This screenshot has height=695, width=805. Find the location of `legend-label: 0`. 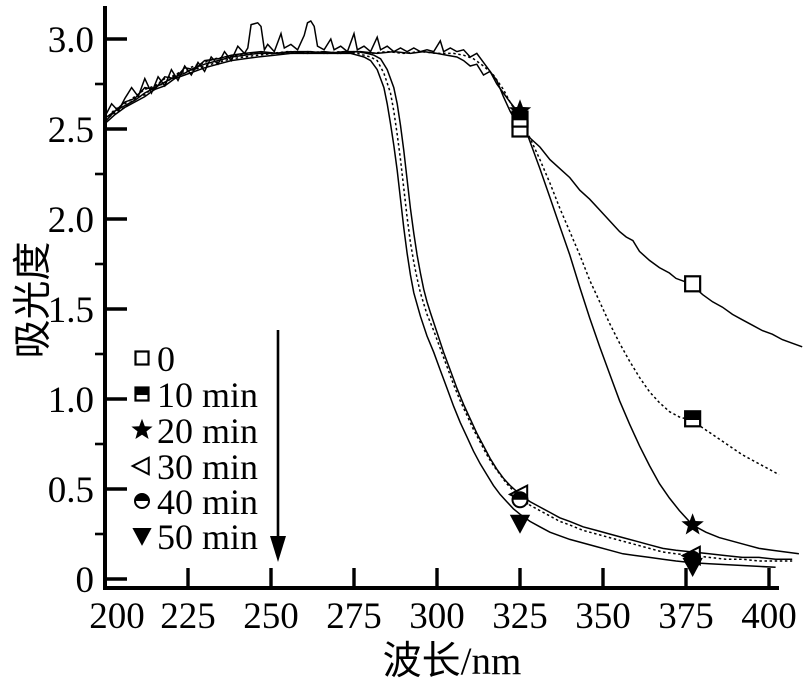

legend-label: 0 is located at coordinates (166, 359).